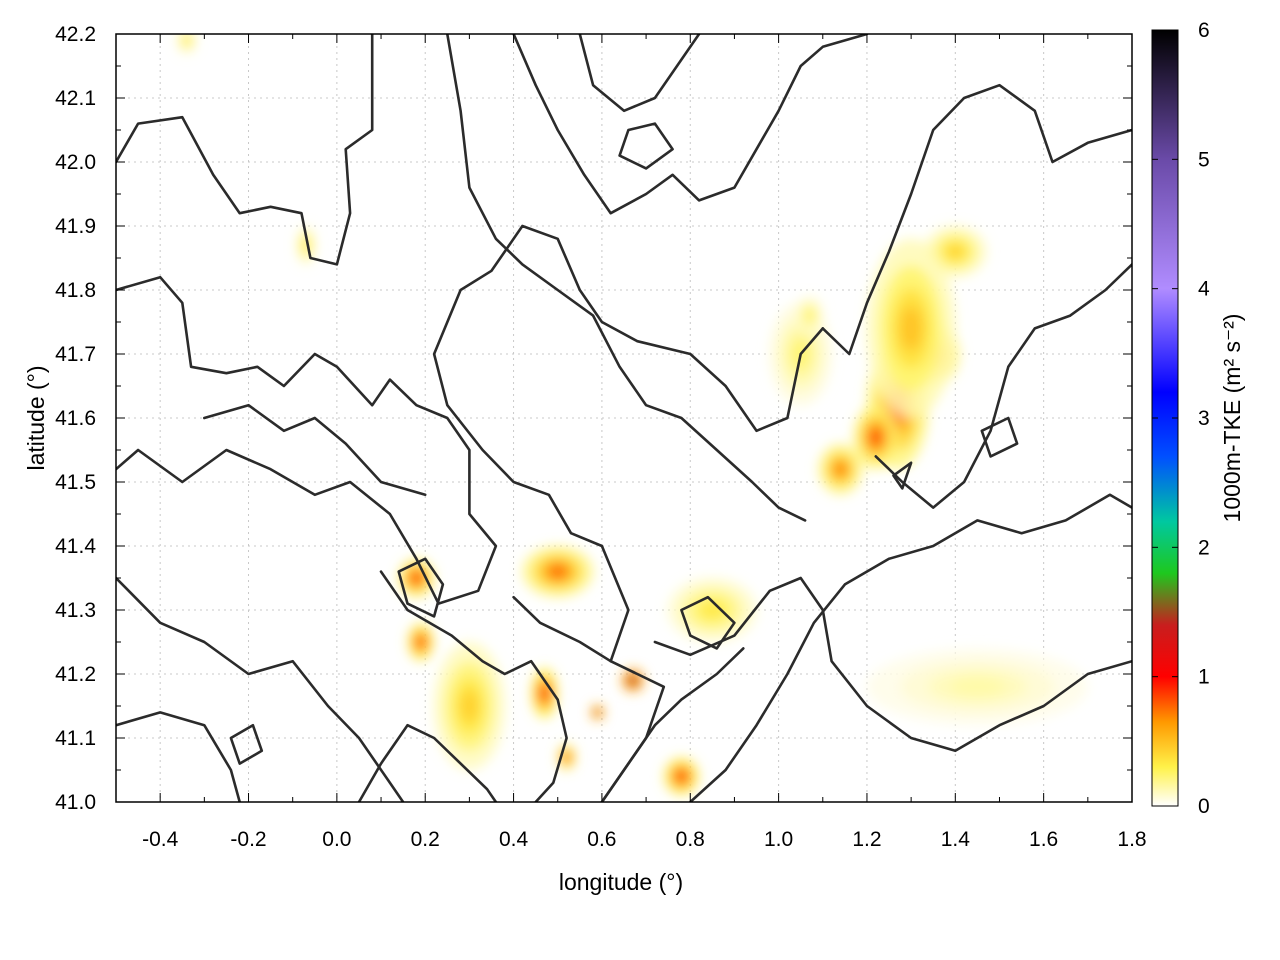 The width and height of the screenshot is (1280, 960). What do you see at coordinates (75, 354) in the screenshot?
I see `y-tick-label: 41.7` at bounding box center [75, 354].